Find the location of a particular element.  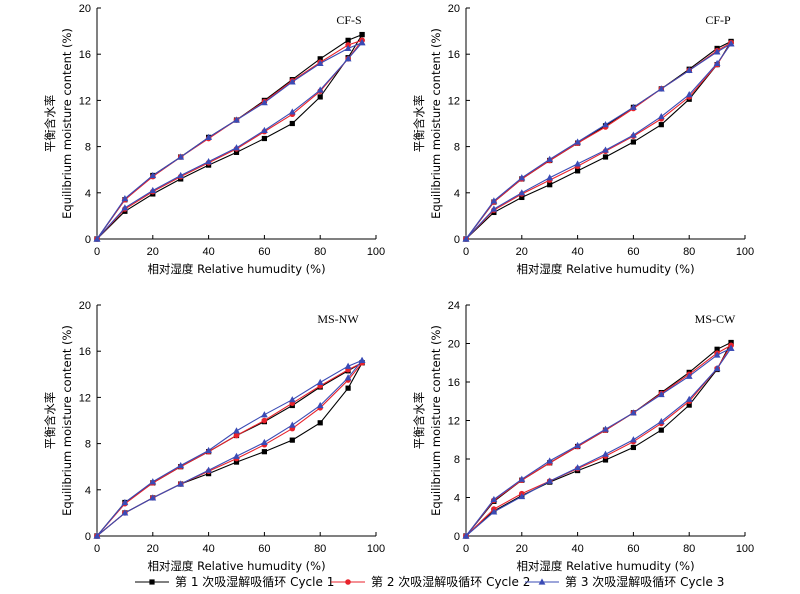

legend-item-cycle-2: 第 2 次吸湿解吸循环 Cycle 2 is located at coordinates (430, 581).